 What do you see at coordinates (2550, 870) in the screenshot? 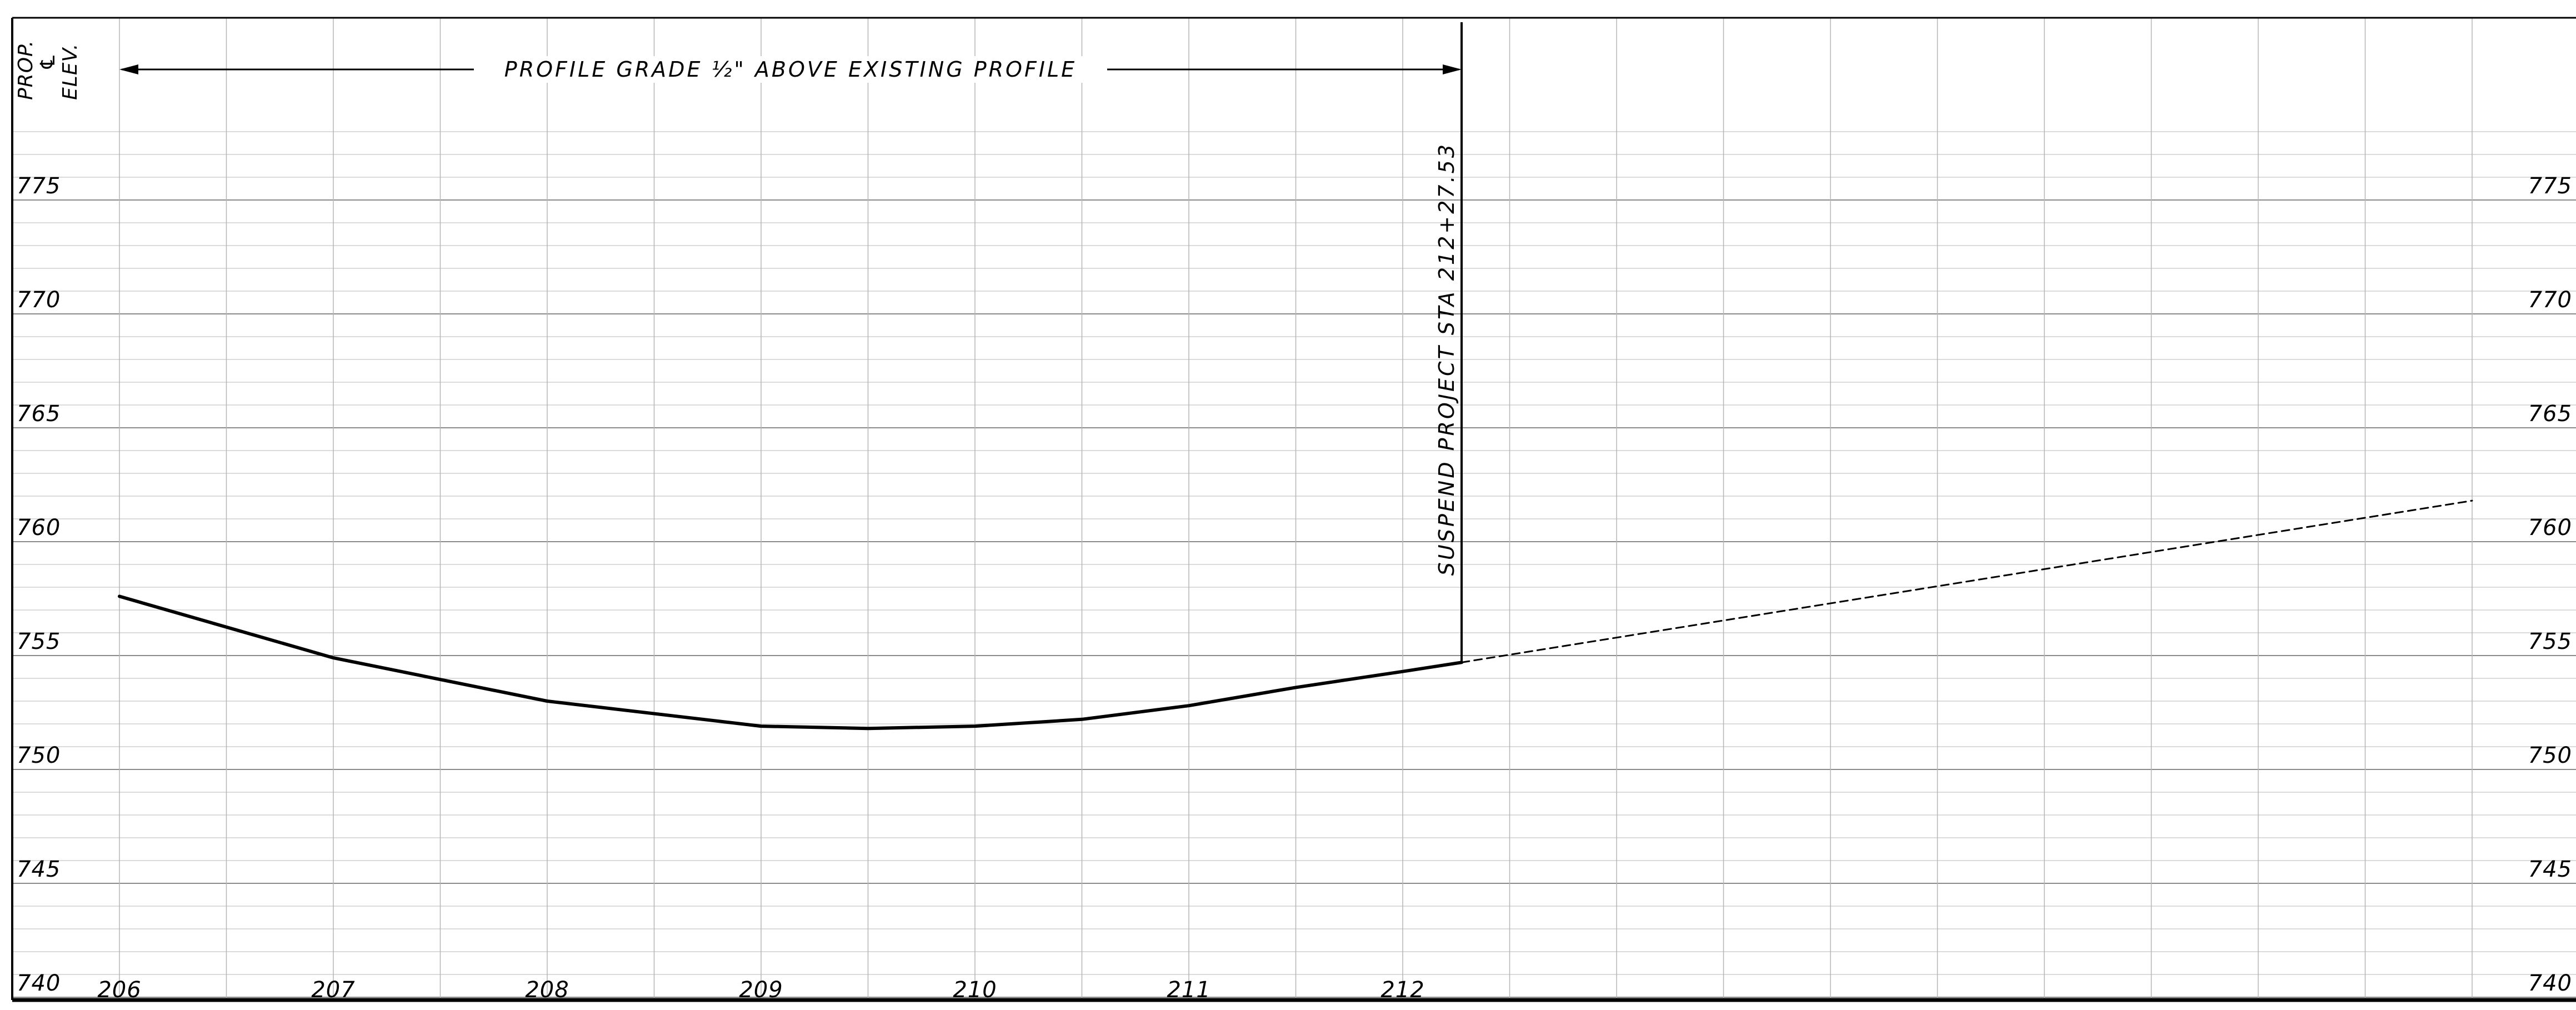
I see `y-tick-label-right: 745` at bounding box center [2550, 870].